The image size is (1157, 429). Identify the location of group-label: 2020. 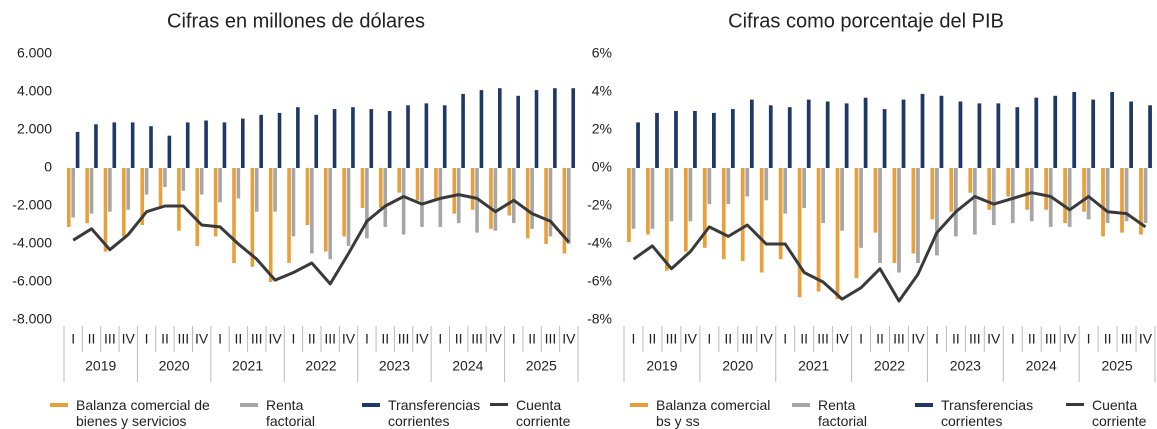
(737, 366).